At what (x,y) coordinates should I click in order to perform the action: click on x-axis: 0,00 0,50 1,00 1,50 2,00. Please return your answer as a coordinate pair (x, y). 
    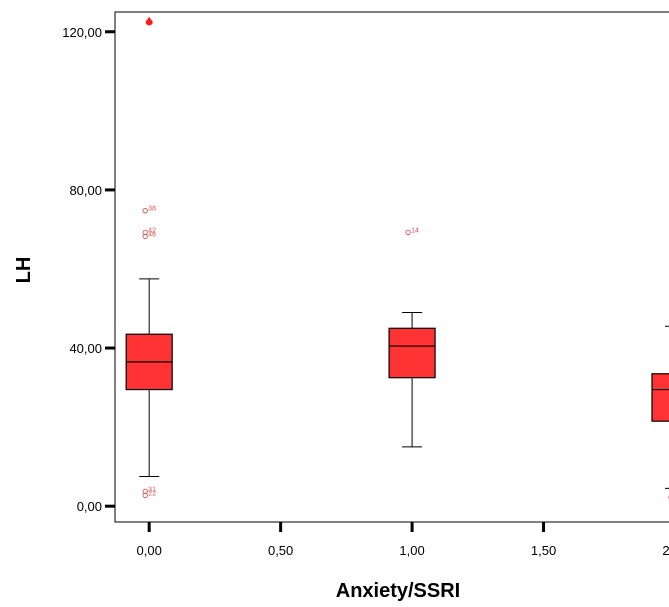
    Looking at the image, I should click on (403, 540).